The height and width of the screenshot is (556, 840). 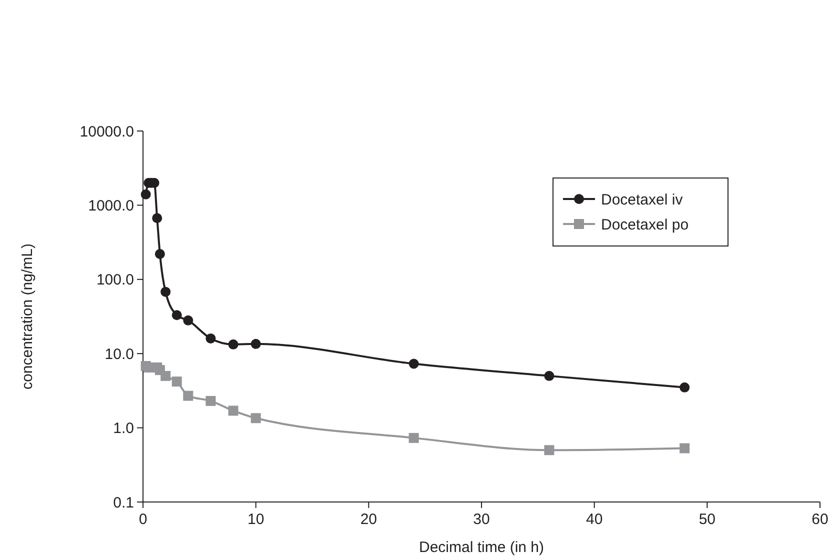 What do you see at coordinates (481, 519) in the screenshot?
I see `x-tick-label: 30` at bounding box center [481, 519].